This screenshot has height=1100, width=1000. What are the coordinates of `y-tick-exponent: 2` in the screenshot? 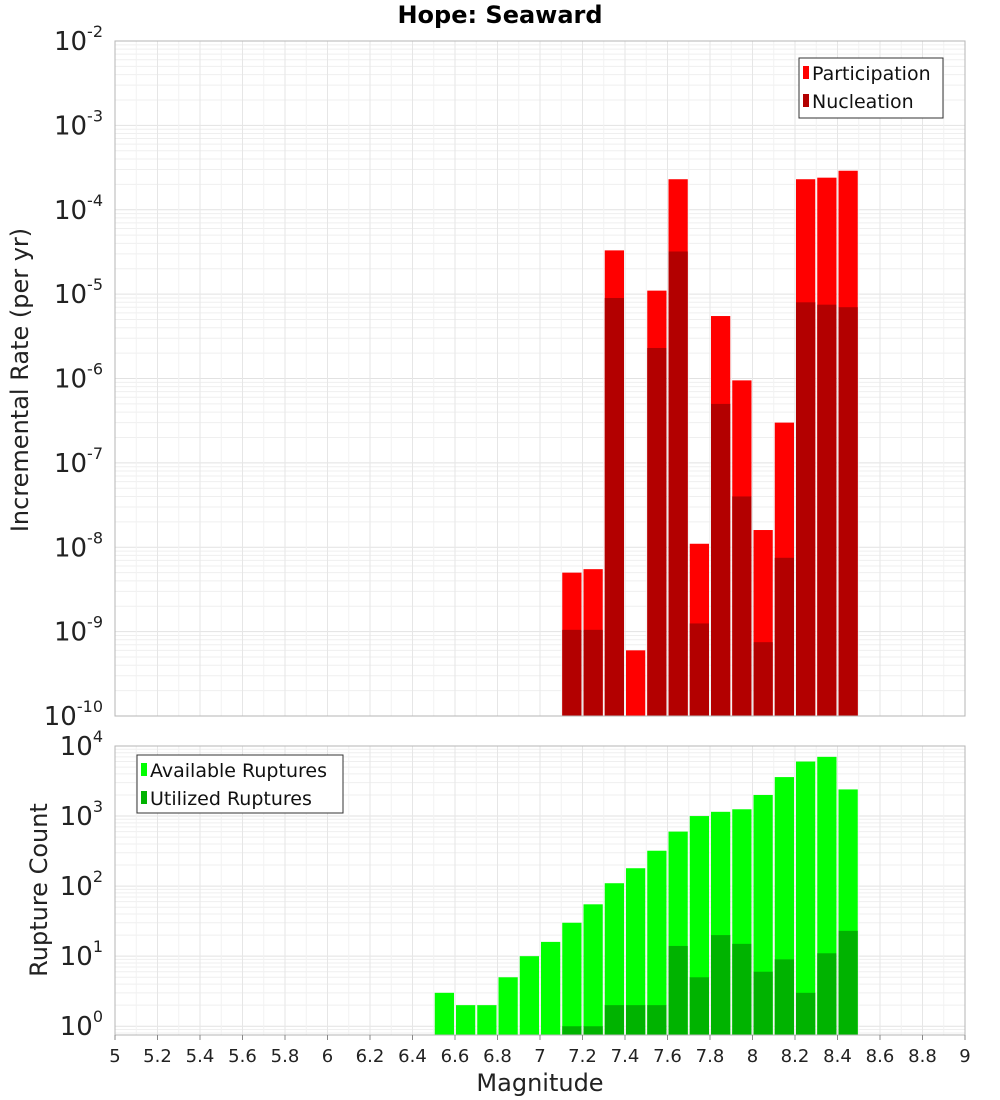 It's located at (98, 876).